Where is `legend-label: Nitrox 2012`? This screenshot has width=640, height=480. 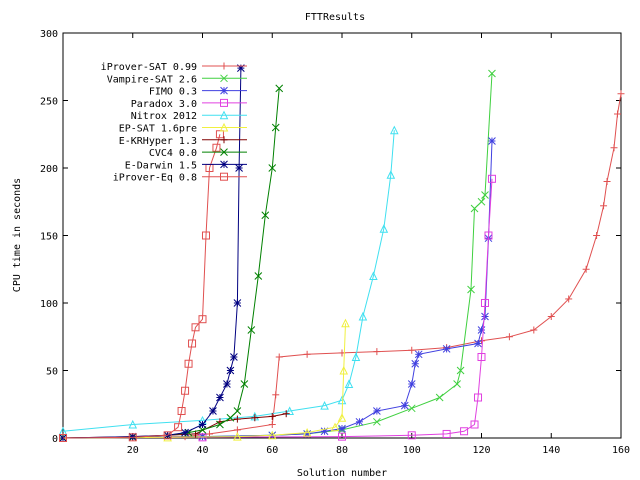 legend-label: Nitrox 2012 is located at coordinates (164, 116).